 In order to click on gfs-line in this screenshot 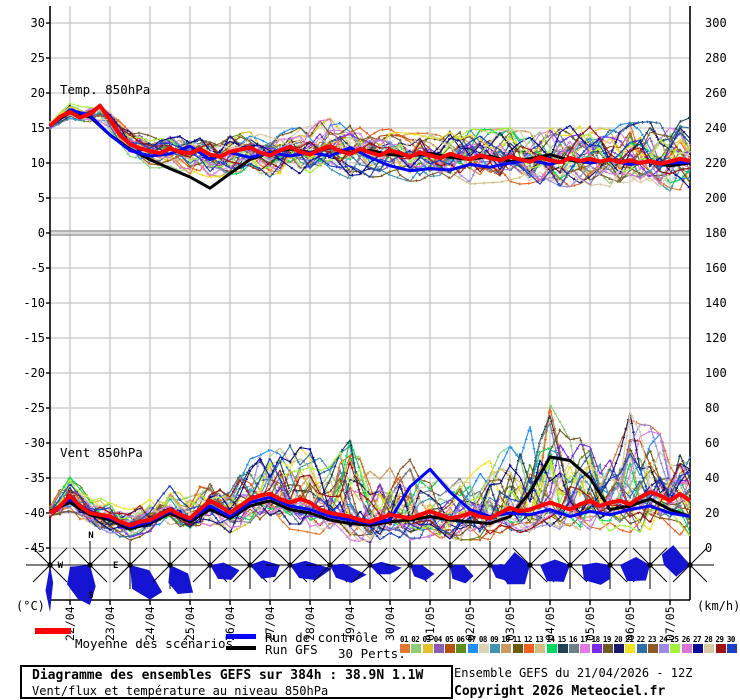, I will do `click(370, 493)`.